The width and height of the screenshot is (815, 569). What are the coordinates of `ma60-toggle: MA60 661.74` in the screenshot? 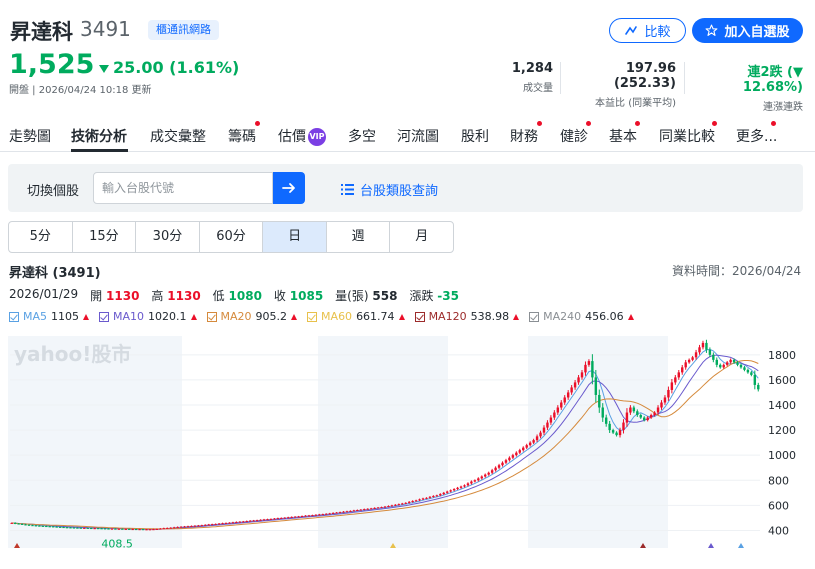 It's located at (356, 316).